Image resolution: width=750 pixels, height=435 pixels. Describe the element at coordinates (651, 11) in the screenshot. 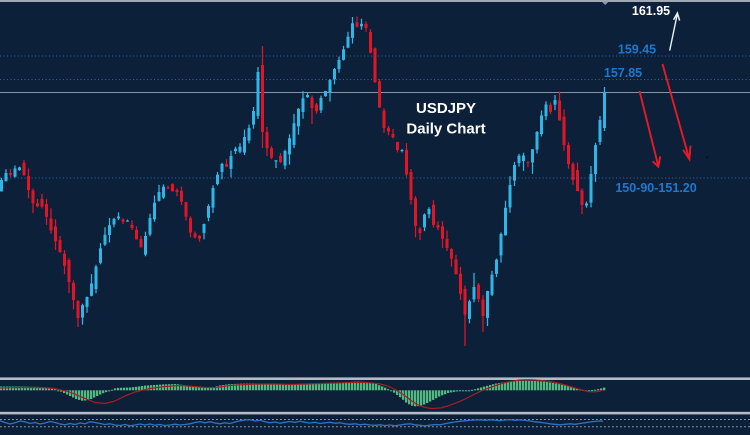

I see `svg-text: 161.95` at that location.